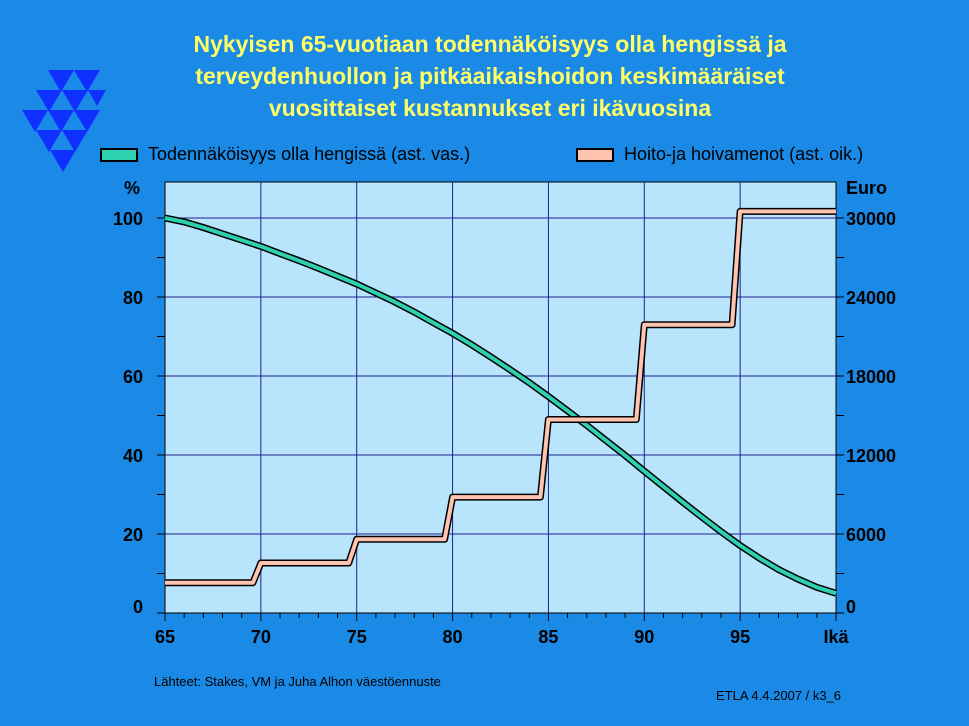 This screenshot has width=969, height=726. Describe the element at coordinates (871, 298) in the screenshot. I see `y-right-tick-label: 24000` at that location.